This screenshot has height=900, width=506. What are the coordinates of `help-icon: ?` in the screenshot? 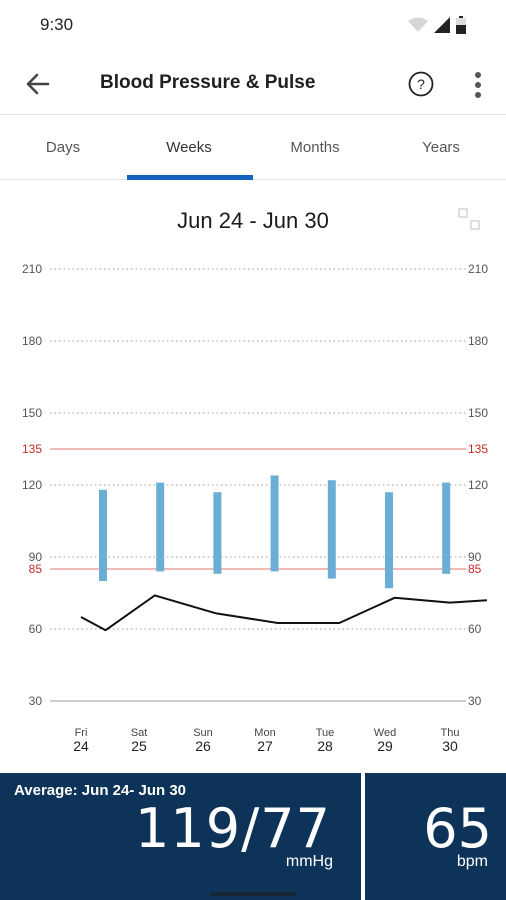 It's located at (421, 84).